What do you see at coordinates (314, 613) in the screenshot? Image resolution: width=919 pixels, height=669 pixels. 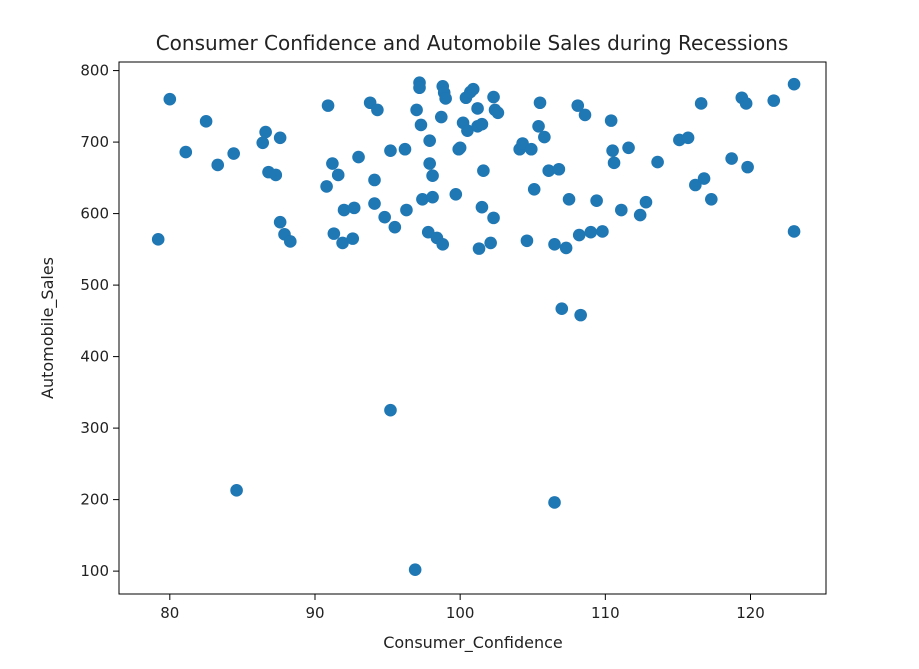 I see `x-tick-label: 90` at bounding box center [314, 613].